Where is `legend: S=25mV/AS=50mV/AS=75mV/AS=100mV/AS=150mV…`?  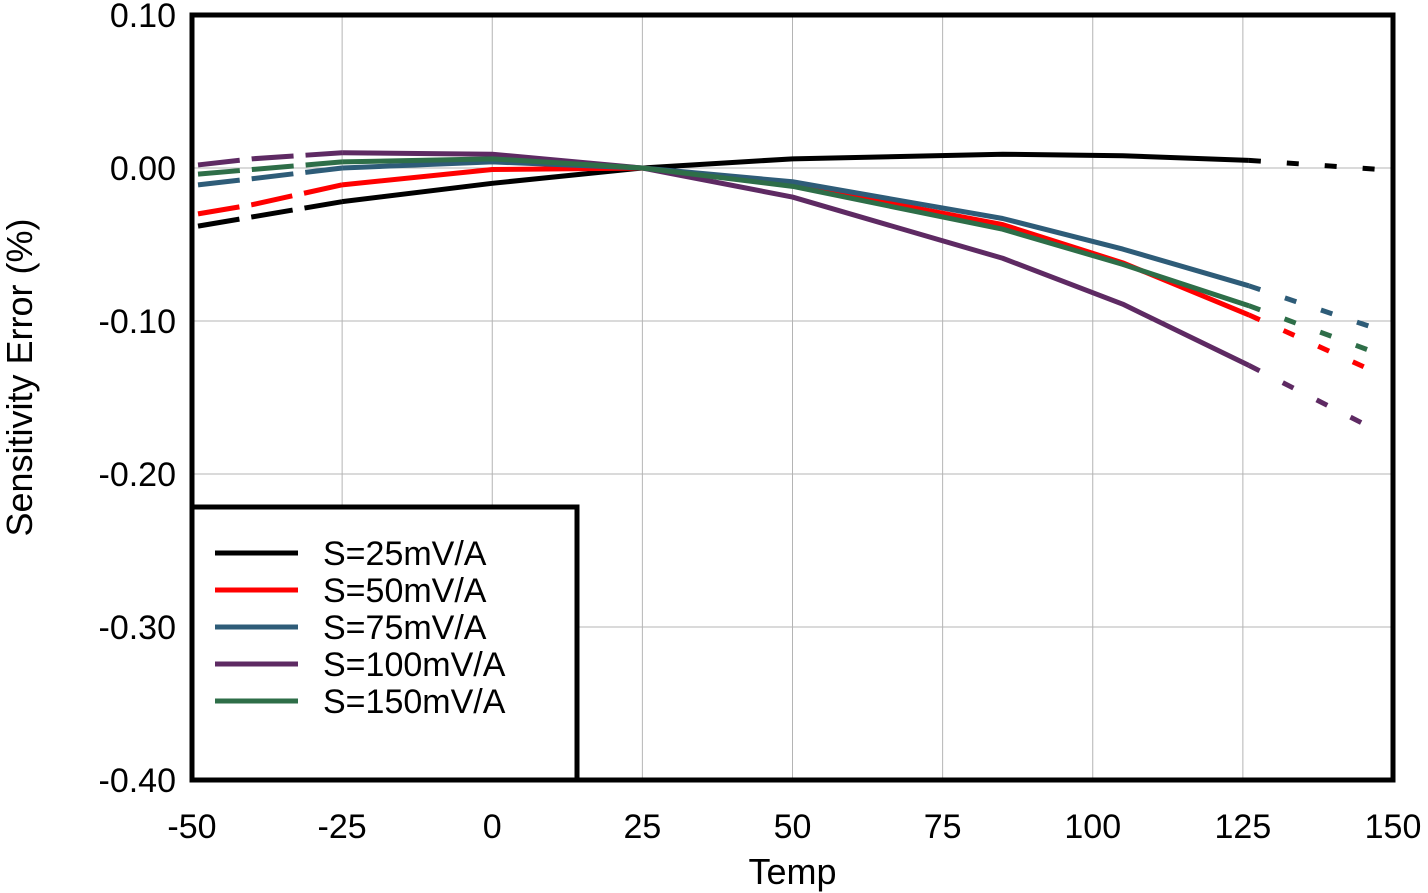 legend: S=25mV/AS=50mV/AS=75mV/AS=100mV/AS=150mV… is located at coordinates (384, 643).